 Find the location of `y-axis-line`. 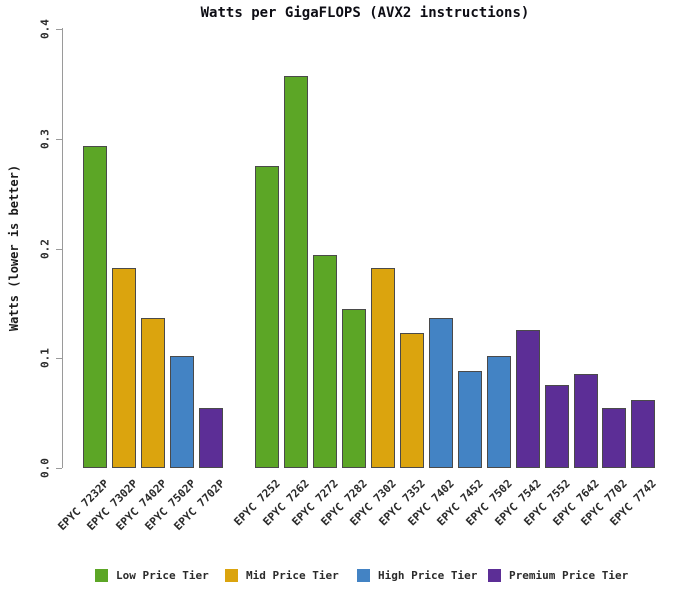

y-axis-line is located at coordinates (62, 248).